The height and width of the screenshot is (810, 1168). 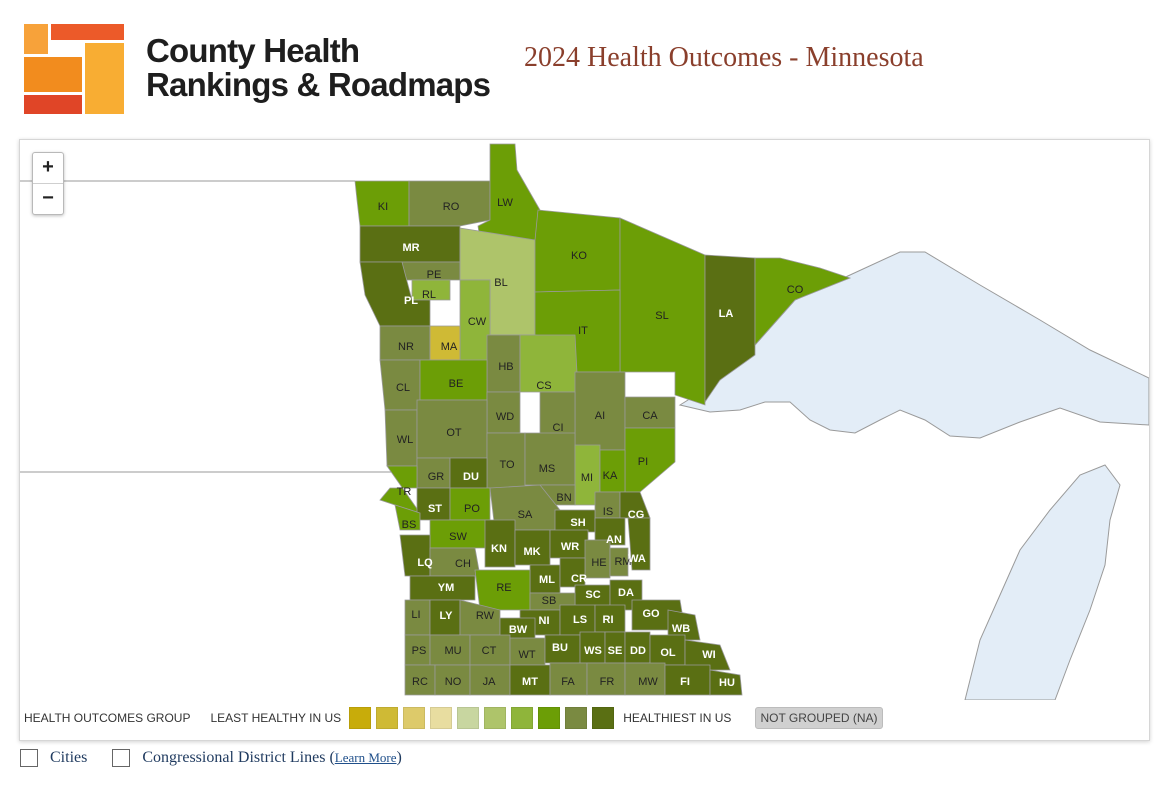 I want to click on county-sh, so click(x=575, y=521).